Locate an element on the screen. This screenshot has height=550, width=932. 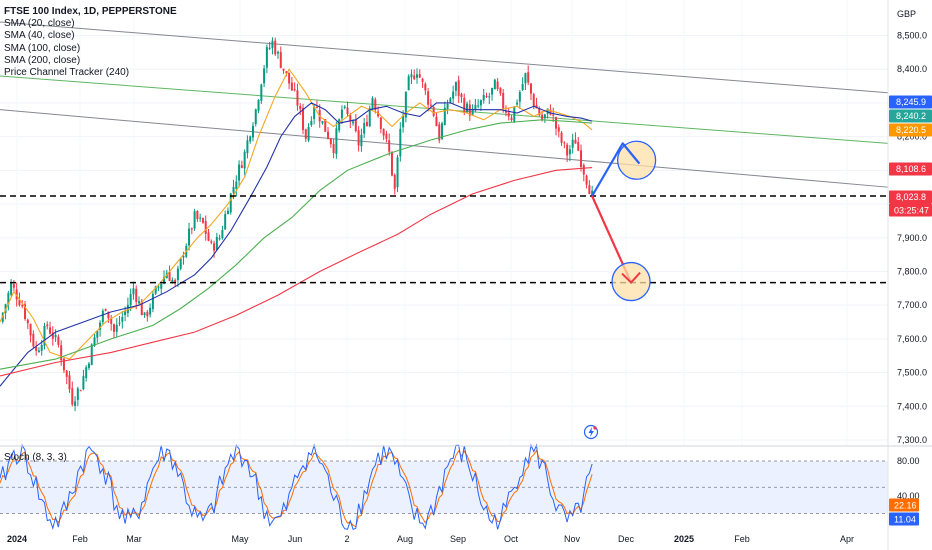
price-tag-label: 8,220.5 is located at coordinates (911, 130).